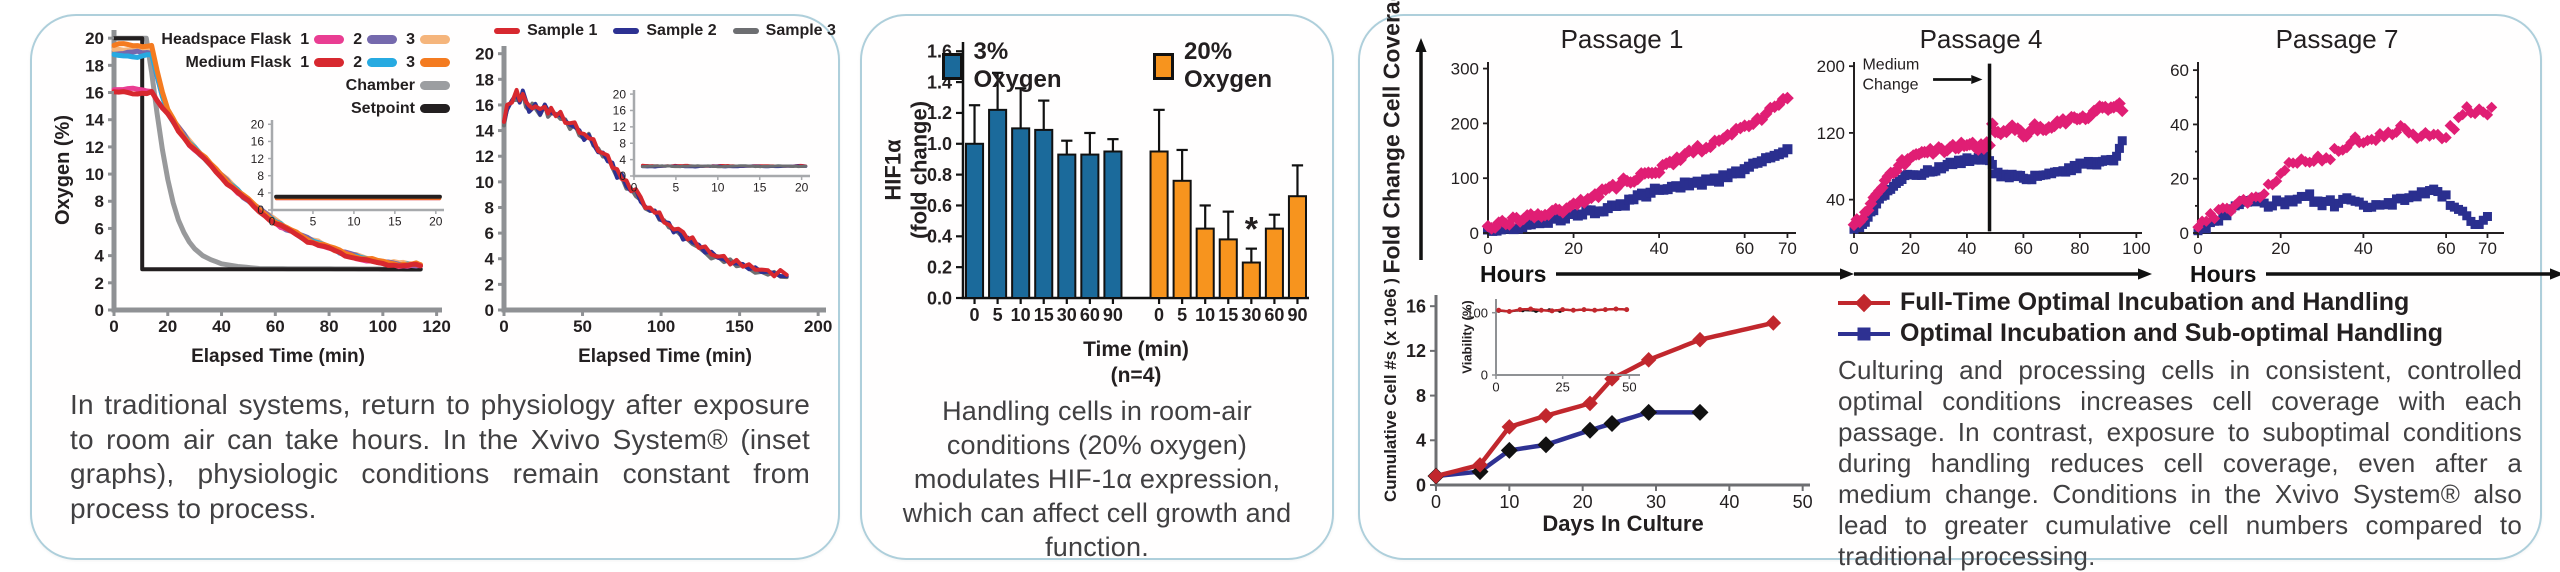 This screenshot has height=572, width=2560. I want to click on svg-text: Change, so click(1890, 85).